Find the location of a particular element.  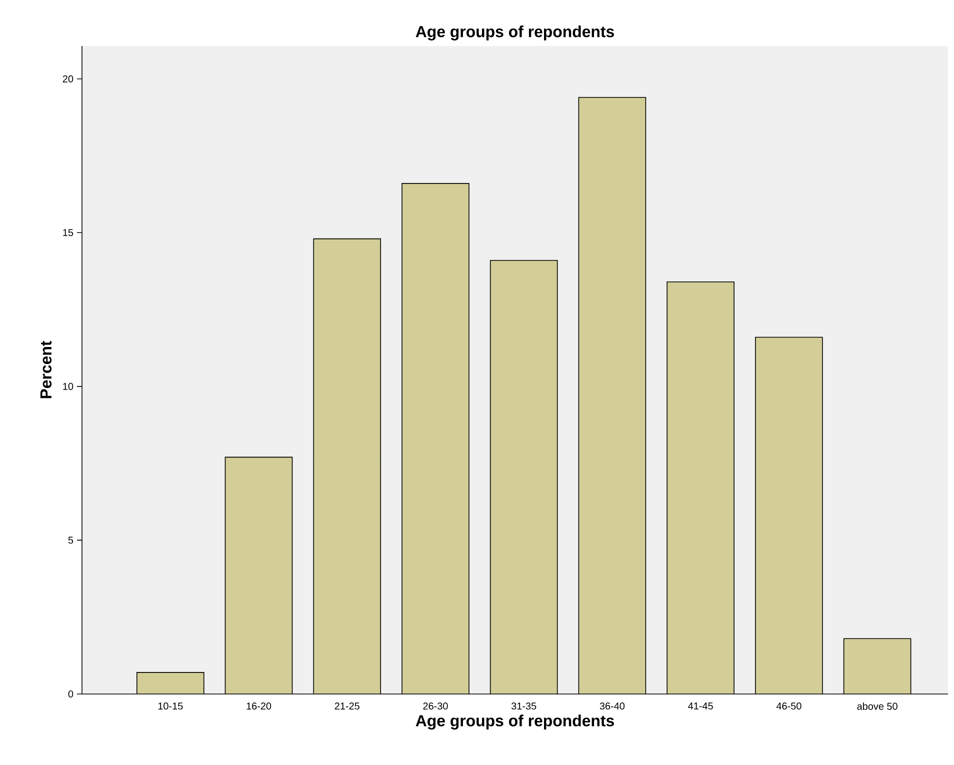

x-tick-label: 31-35 is located at coordinates (523, 706).